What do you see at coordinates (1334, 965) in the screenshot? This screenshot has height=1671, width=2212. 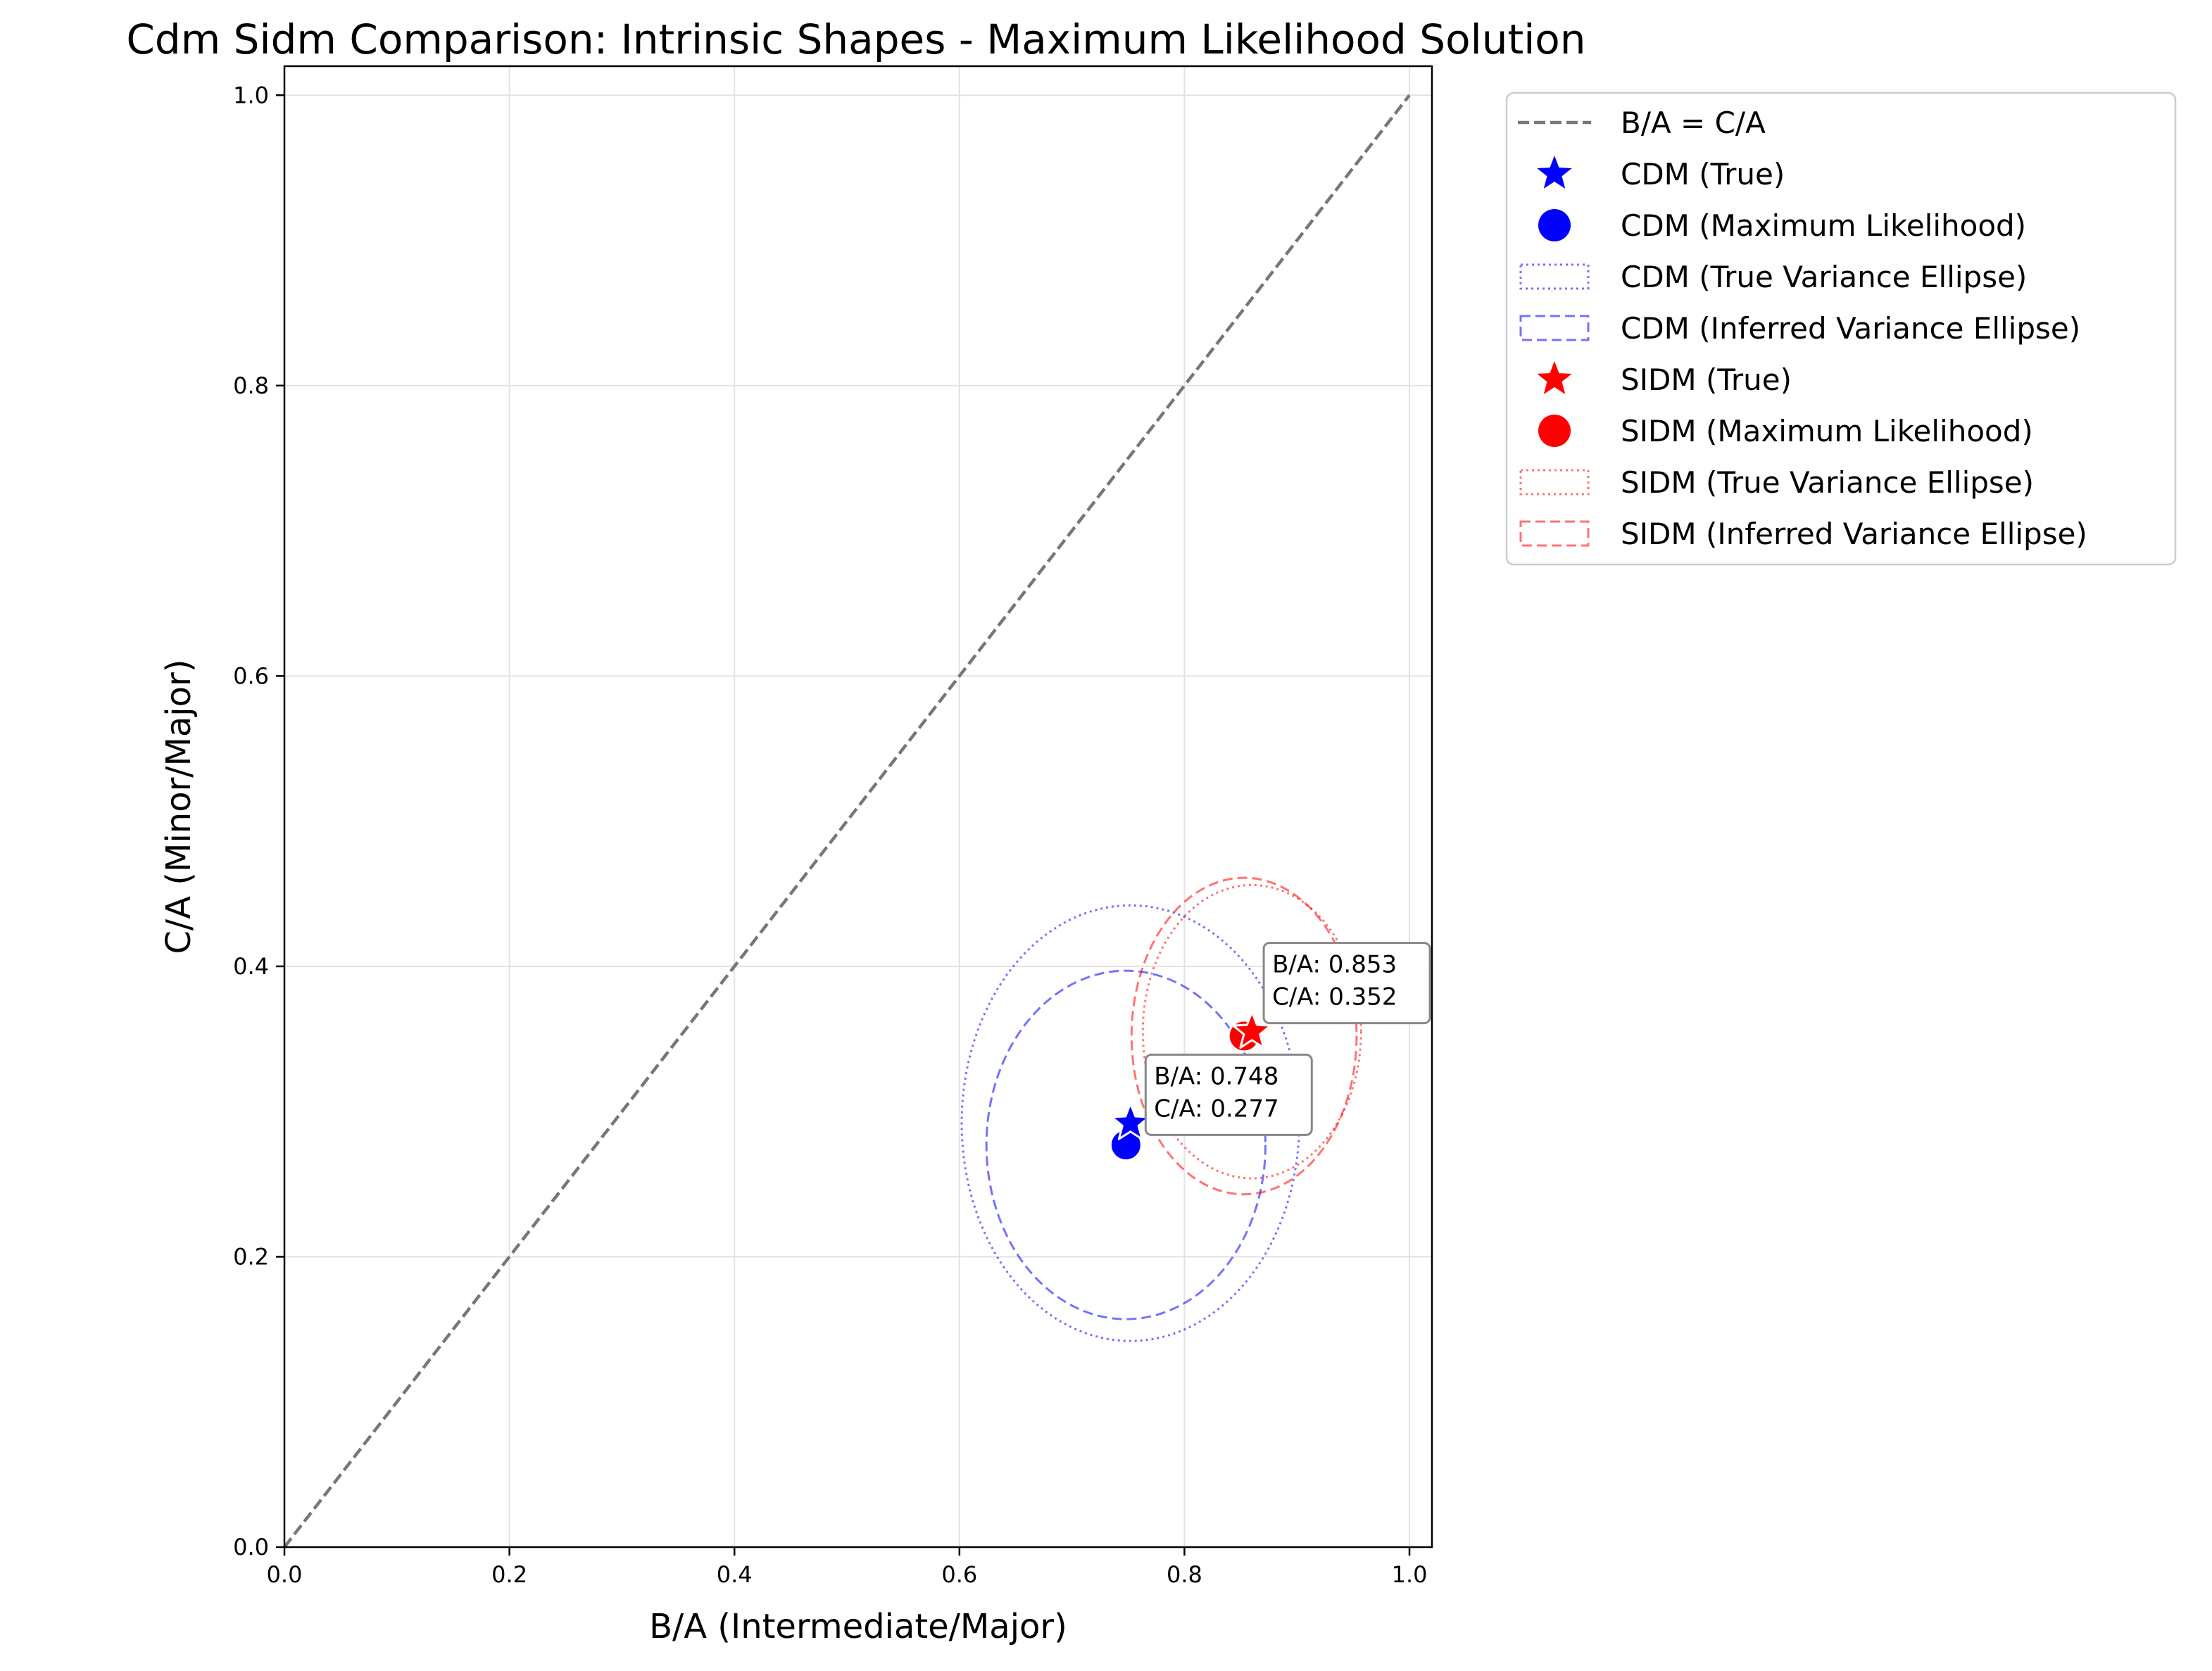 I see `annotation-text: B/A: 0.853` at bounding box center [1334, 965].